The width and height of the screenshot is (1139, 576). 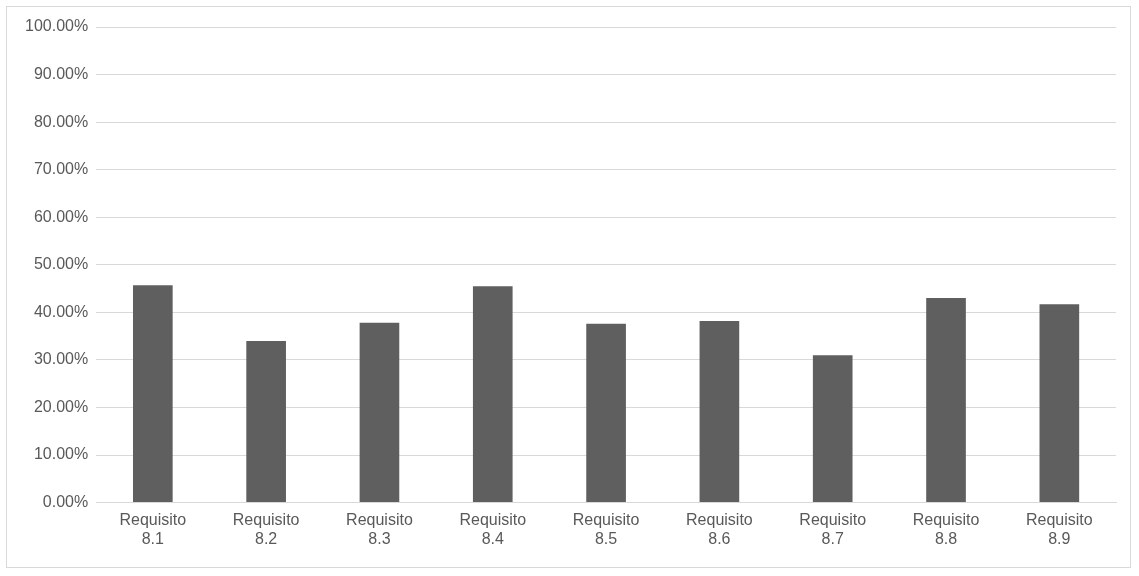 I want to click on x-tick-label: Requisito 8.8, so click(x=946, y=528).